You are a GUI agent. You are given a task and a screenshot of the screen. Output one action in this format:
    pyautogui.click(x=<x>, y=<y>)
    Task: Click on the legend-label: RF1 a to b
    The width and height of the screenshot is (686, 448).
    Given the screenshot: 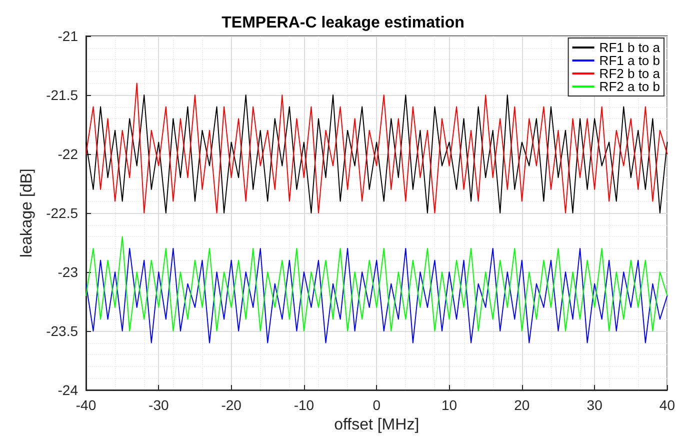 What is the action you would take?
    pyautogui.click(x=629, y=60)
    